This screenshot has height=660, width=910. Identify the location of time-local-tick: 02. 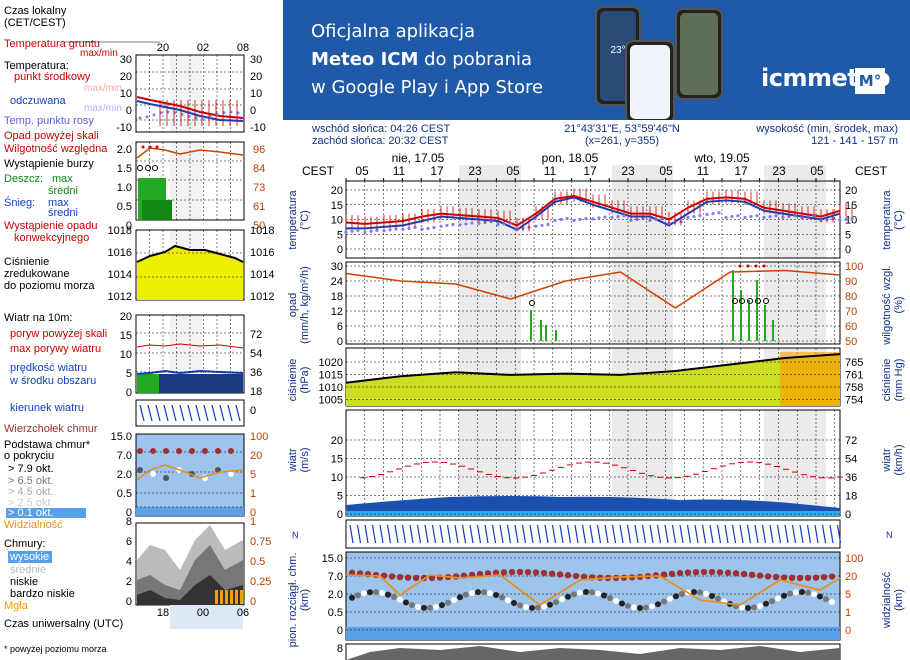
(203, 48).